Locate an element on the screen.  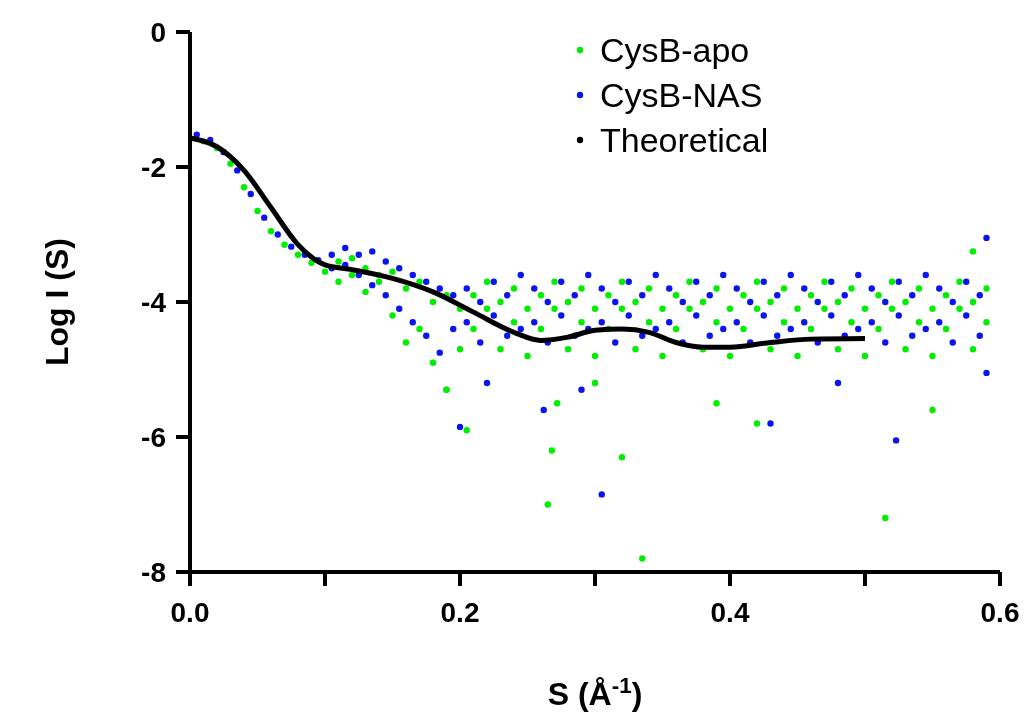
y-tick-label: -6 is located at coordinates (153, 437).